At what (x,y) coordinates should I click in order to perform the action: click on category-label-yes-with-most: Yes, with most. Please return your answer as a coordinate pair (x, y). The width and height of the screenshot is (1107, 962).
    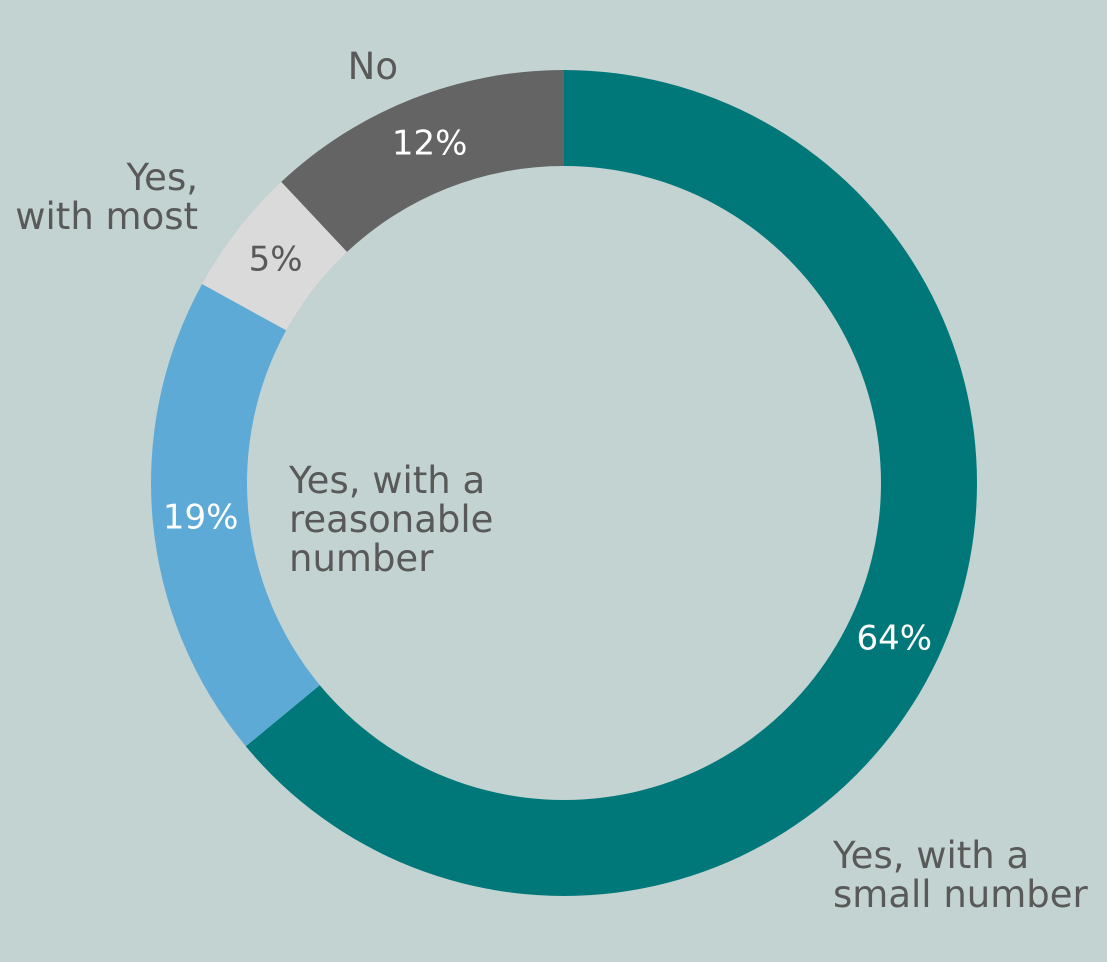
    Looking at the image, I should click on (106, 197).